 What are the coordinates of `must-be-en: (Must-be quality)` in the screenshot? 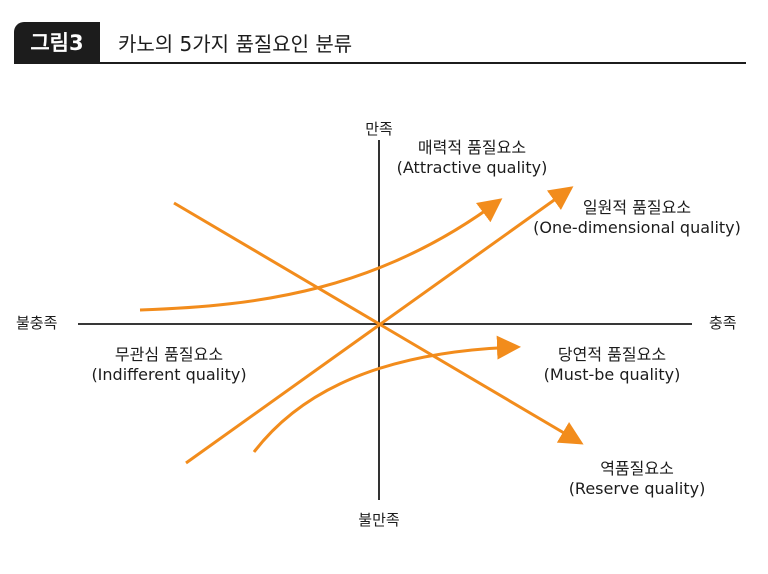 It's located at (612, 374).